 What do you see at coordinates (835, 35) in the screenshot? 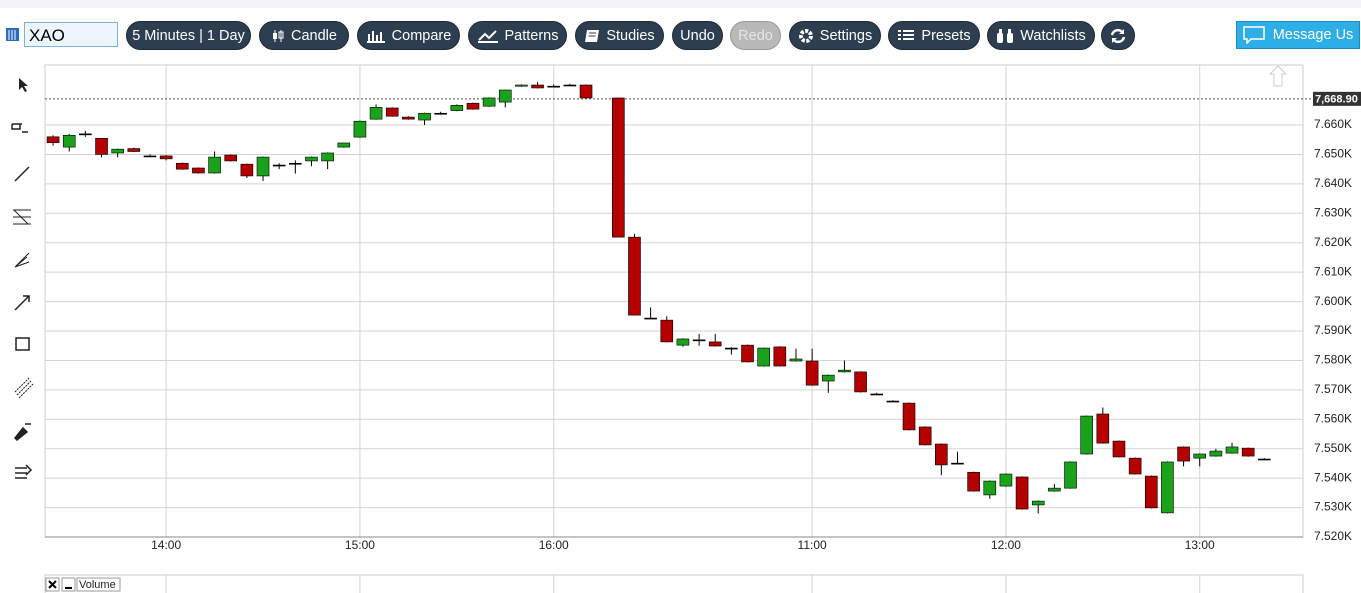
I see `settings-button: Settings` at bounding box center [835, 35].